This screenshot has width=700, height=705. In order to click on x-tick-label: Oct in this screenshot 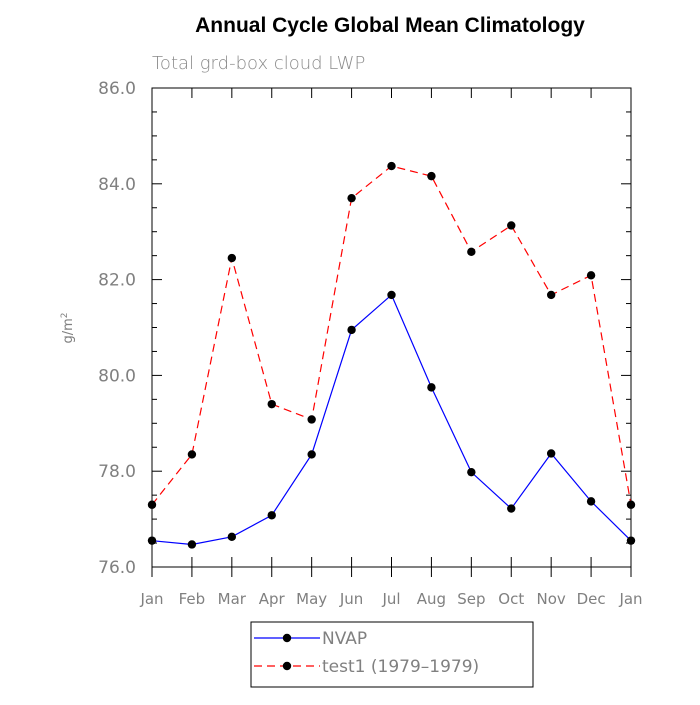, I will do `click(511, 599)`.